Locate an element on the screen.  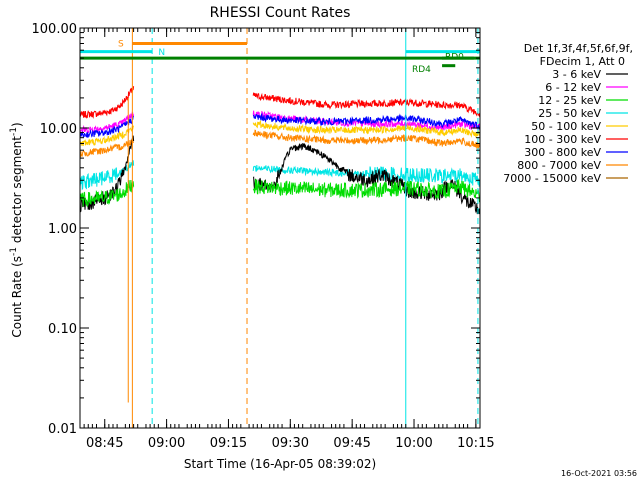
y-axis-label-end: ) is located at coordinates (17, 124).